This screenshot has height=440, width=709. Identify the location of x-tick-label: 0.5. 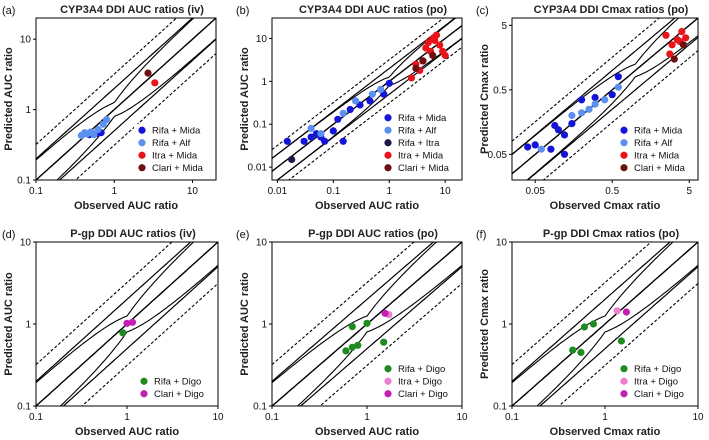
(612, 191).